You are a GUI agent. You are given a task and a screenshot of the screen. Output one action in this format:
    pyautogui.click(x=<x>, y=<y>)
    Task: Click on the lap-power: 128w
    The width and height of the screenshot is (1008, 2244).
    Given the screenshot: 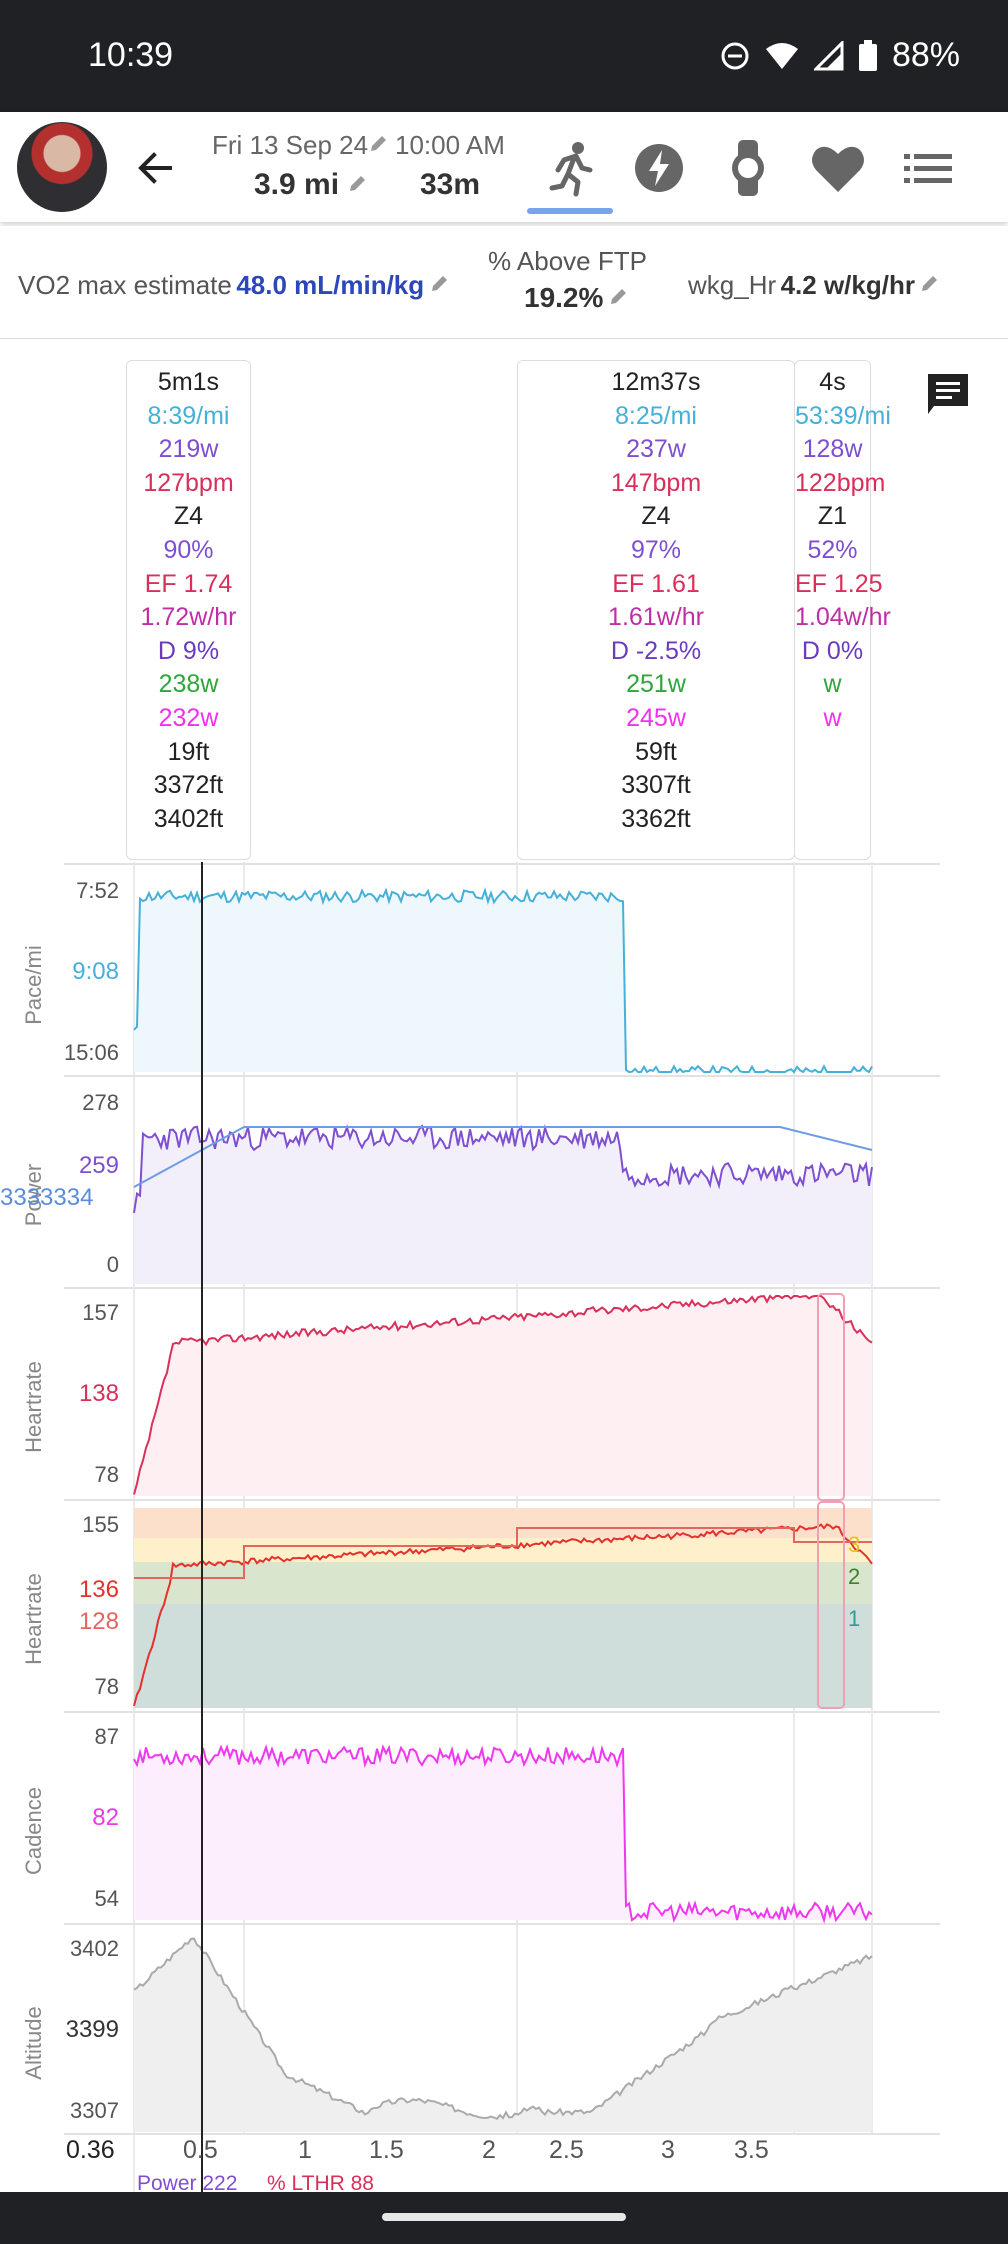 What is the action you would take?
    pyautogui.click(x=832, y=449)
    